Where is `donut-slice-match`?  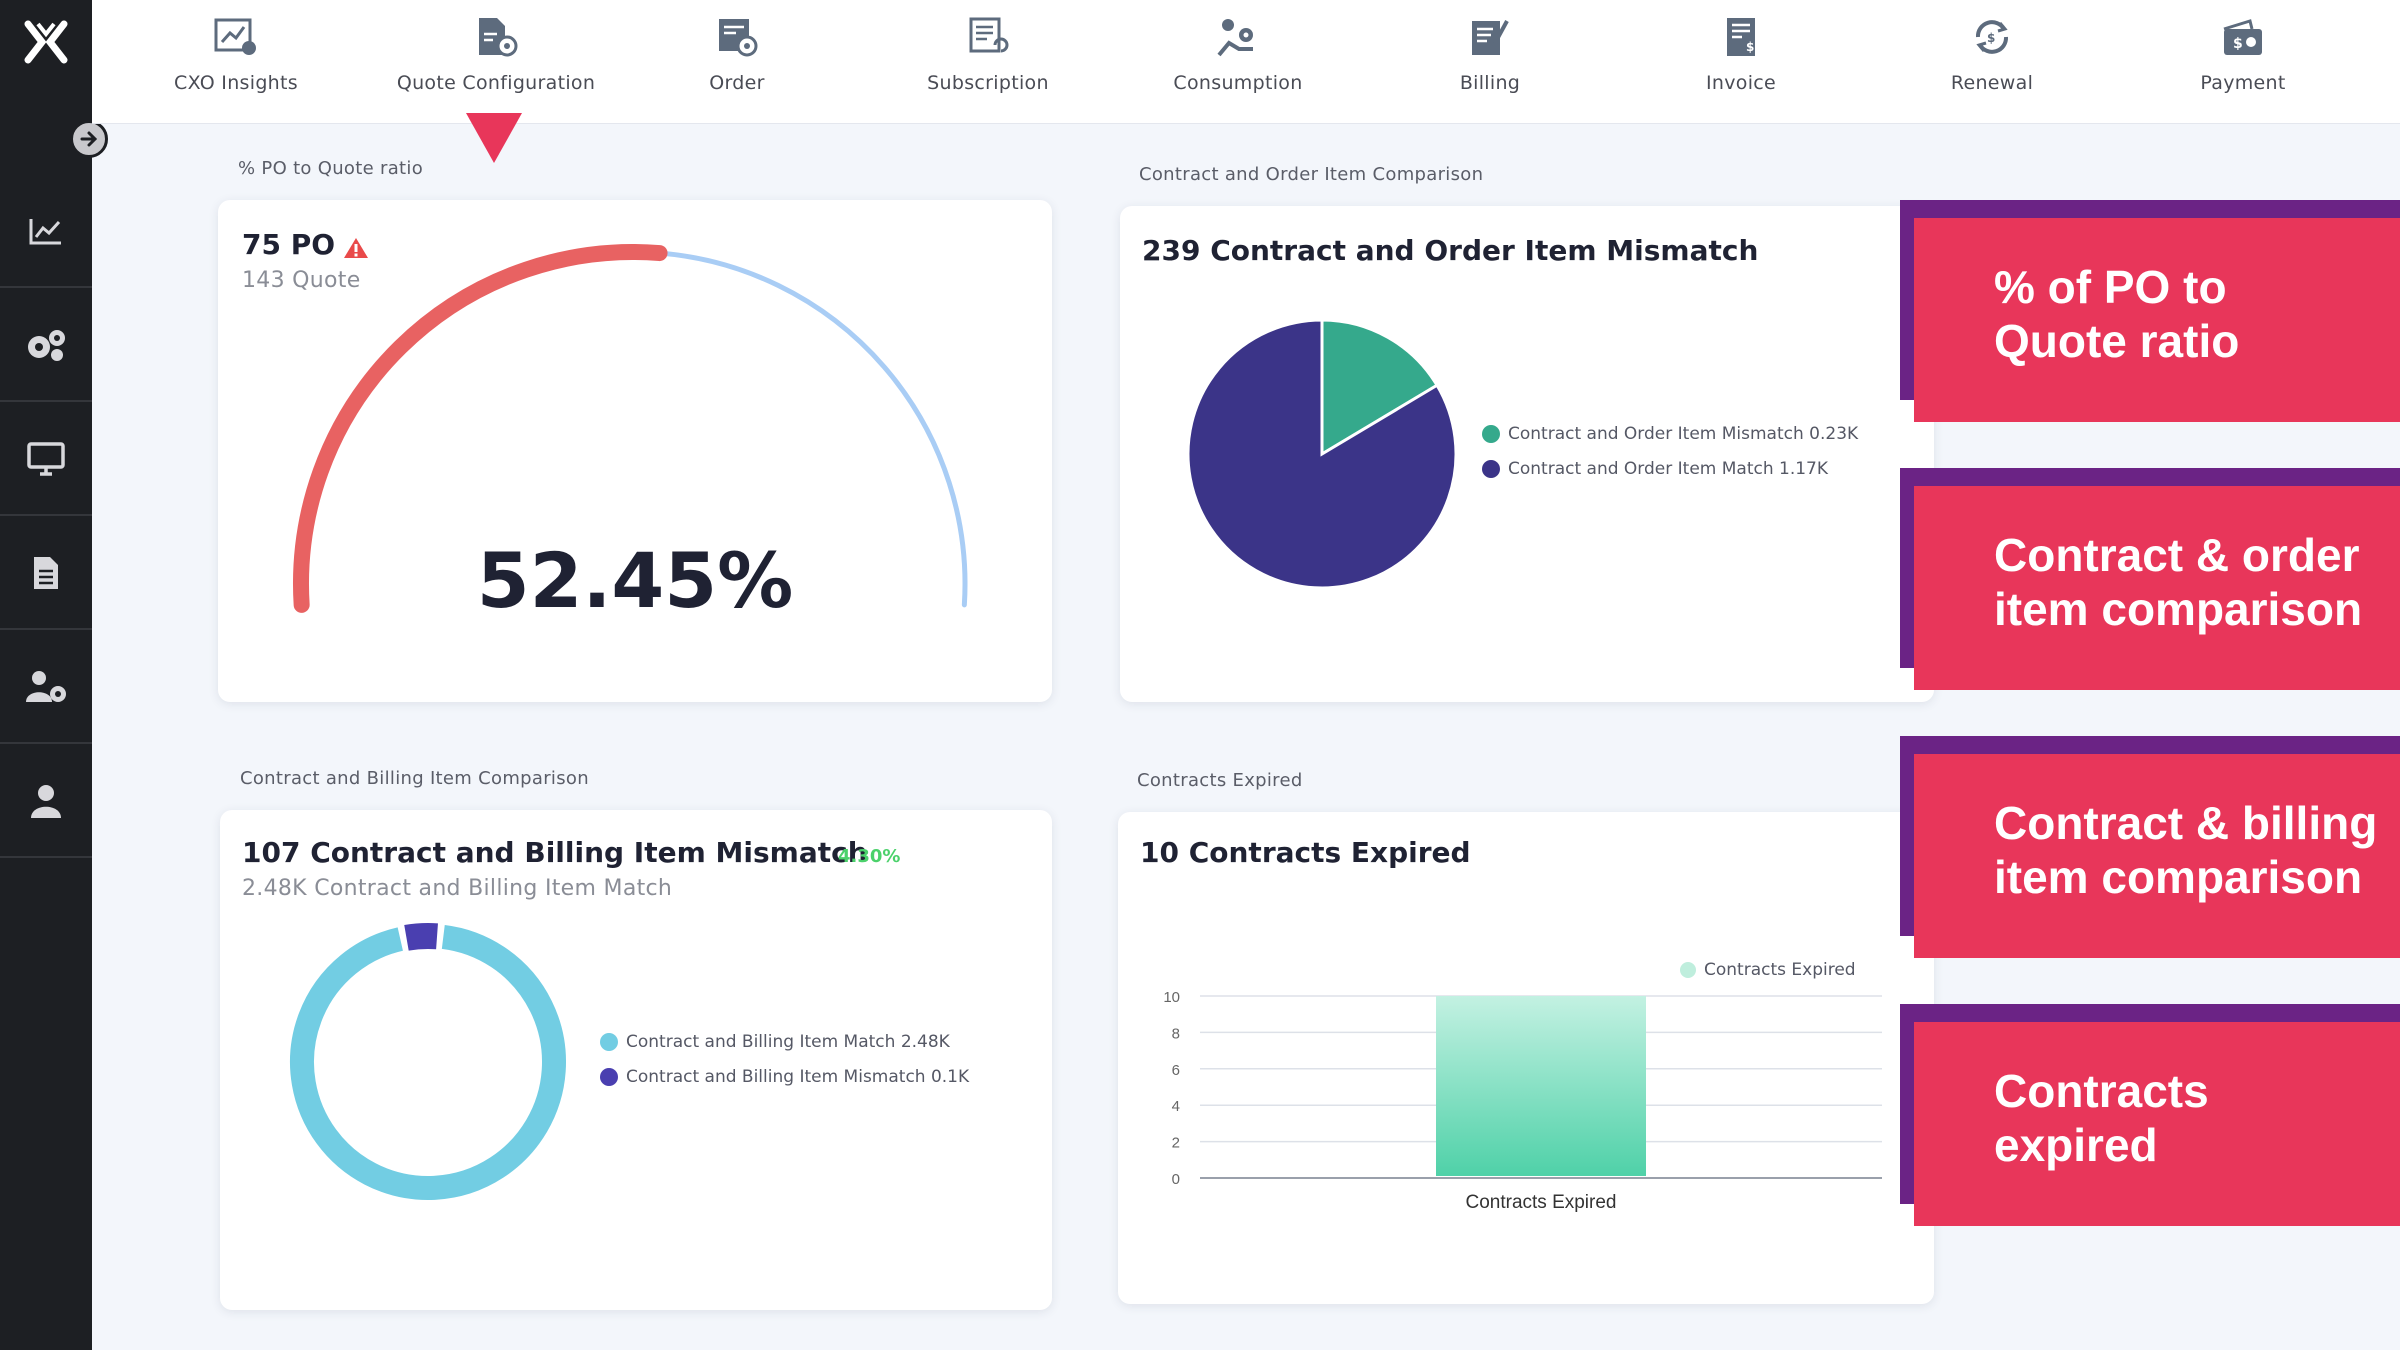 donut-slice-match is located at coordinates (428, 1062).